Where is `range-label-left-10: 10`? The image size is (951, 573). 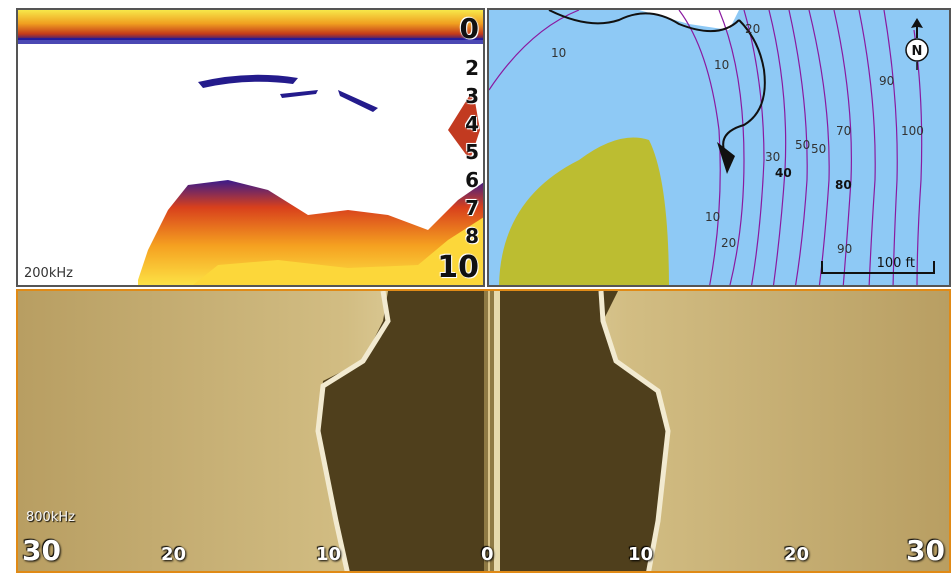
range-label-left-10: 10 is located at coordinates (329, 554).